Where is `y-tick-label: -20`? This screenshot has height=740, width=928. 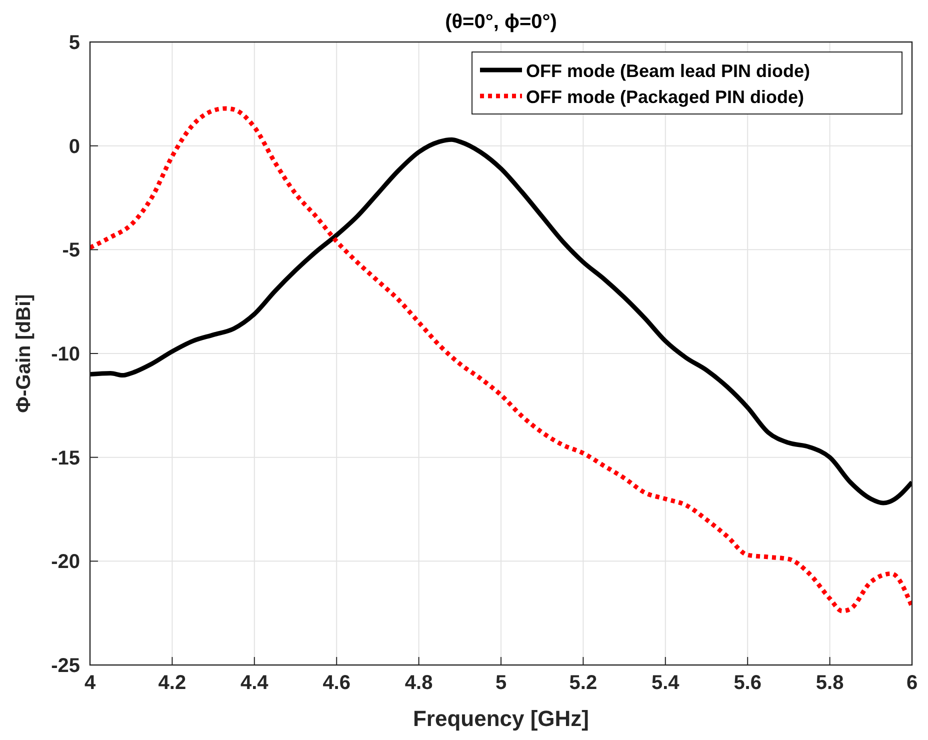 y-tick-label: -20 is located at coordinates (65, 562).